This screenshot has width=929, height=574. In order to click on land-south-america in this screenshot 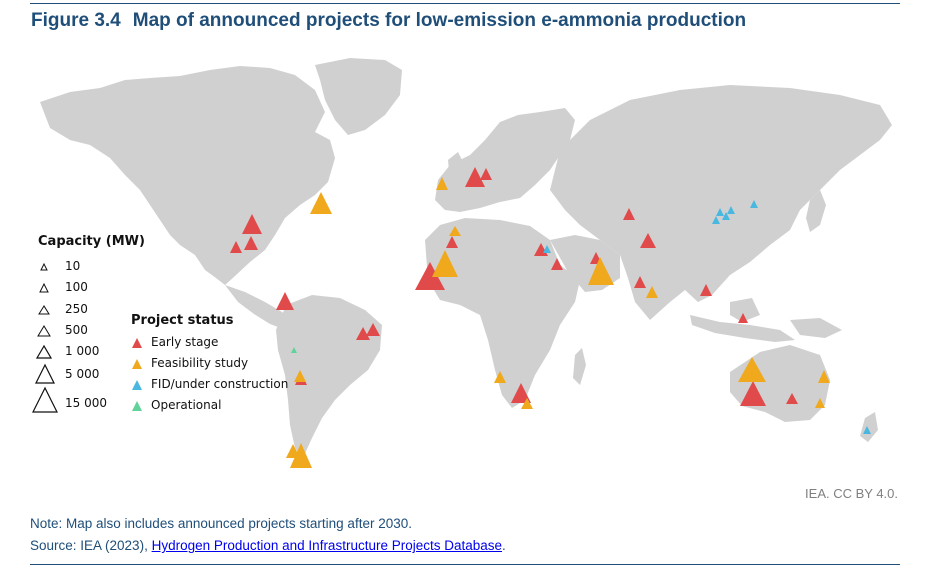, I will do `click(329, 377)`.